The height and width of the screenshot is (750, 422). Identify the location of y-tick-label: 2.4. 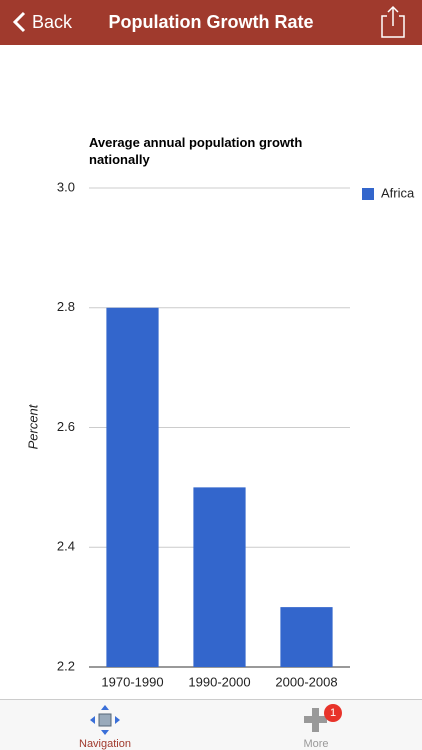
(66, 546).